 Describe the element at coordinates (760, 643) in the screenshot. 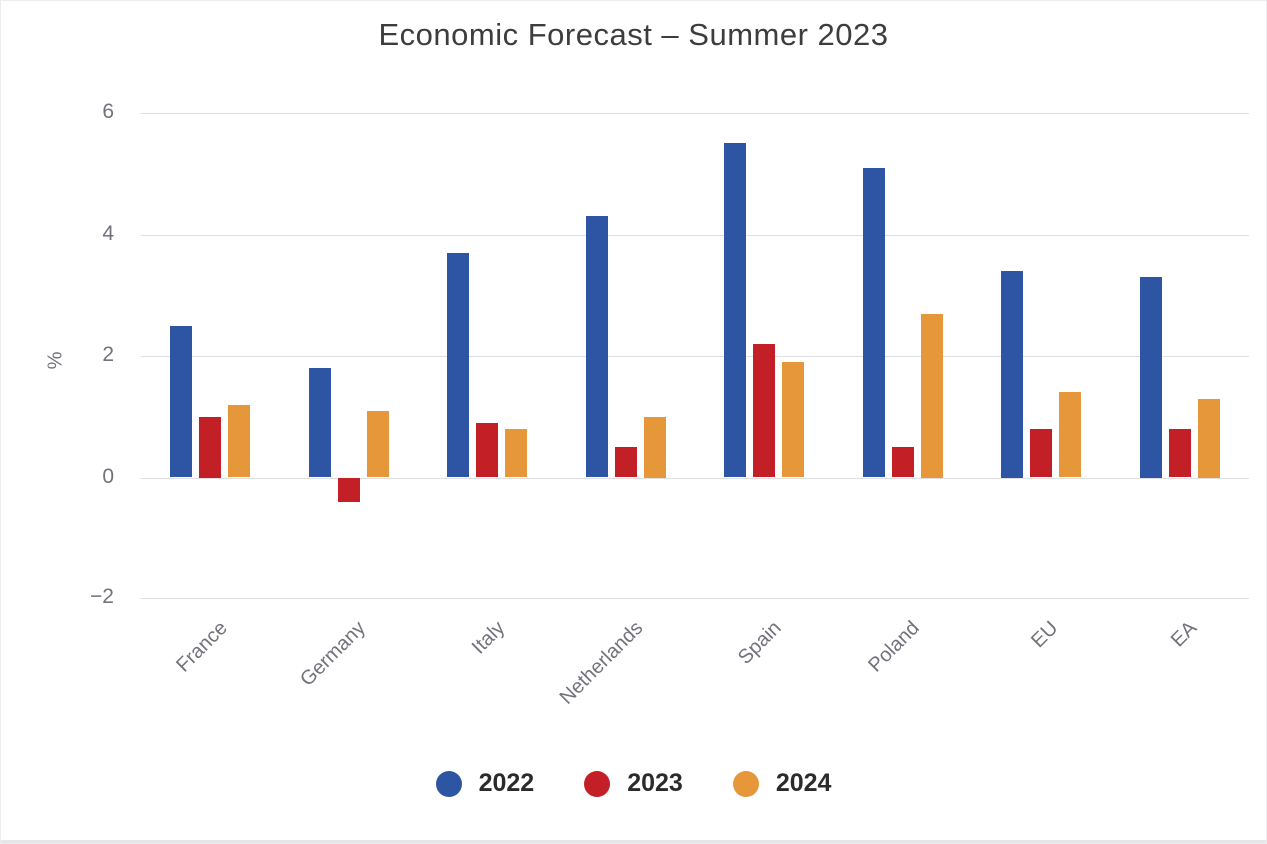

I see `x-label-Spain: Spain` at that location.